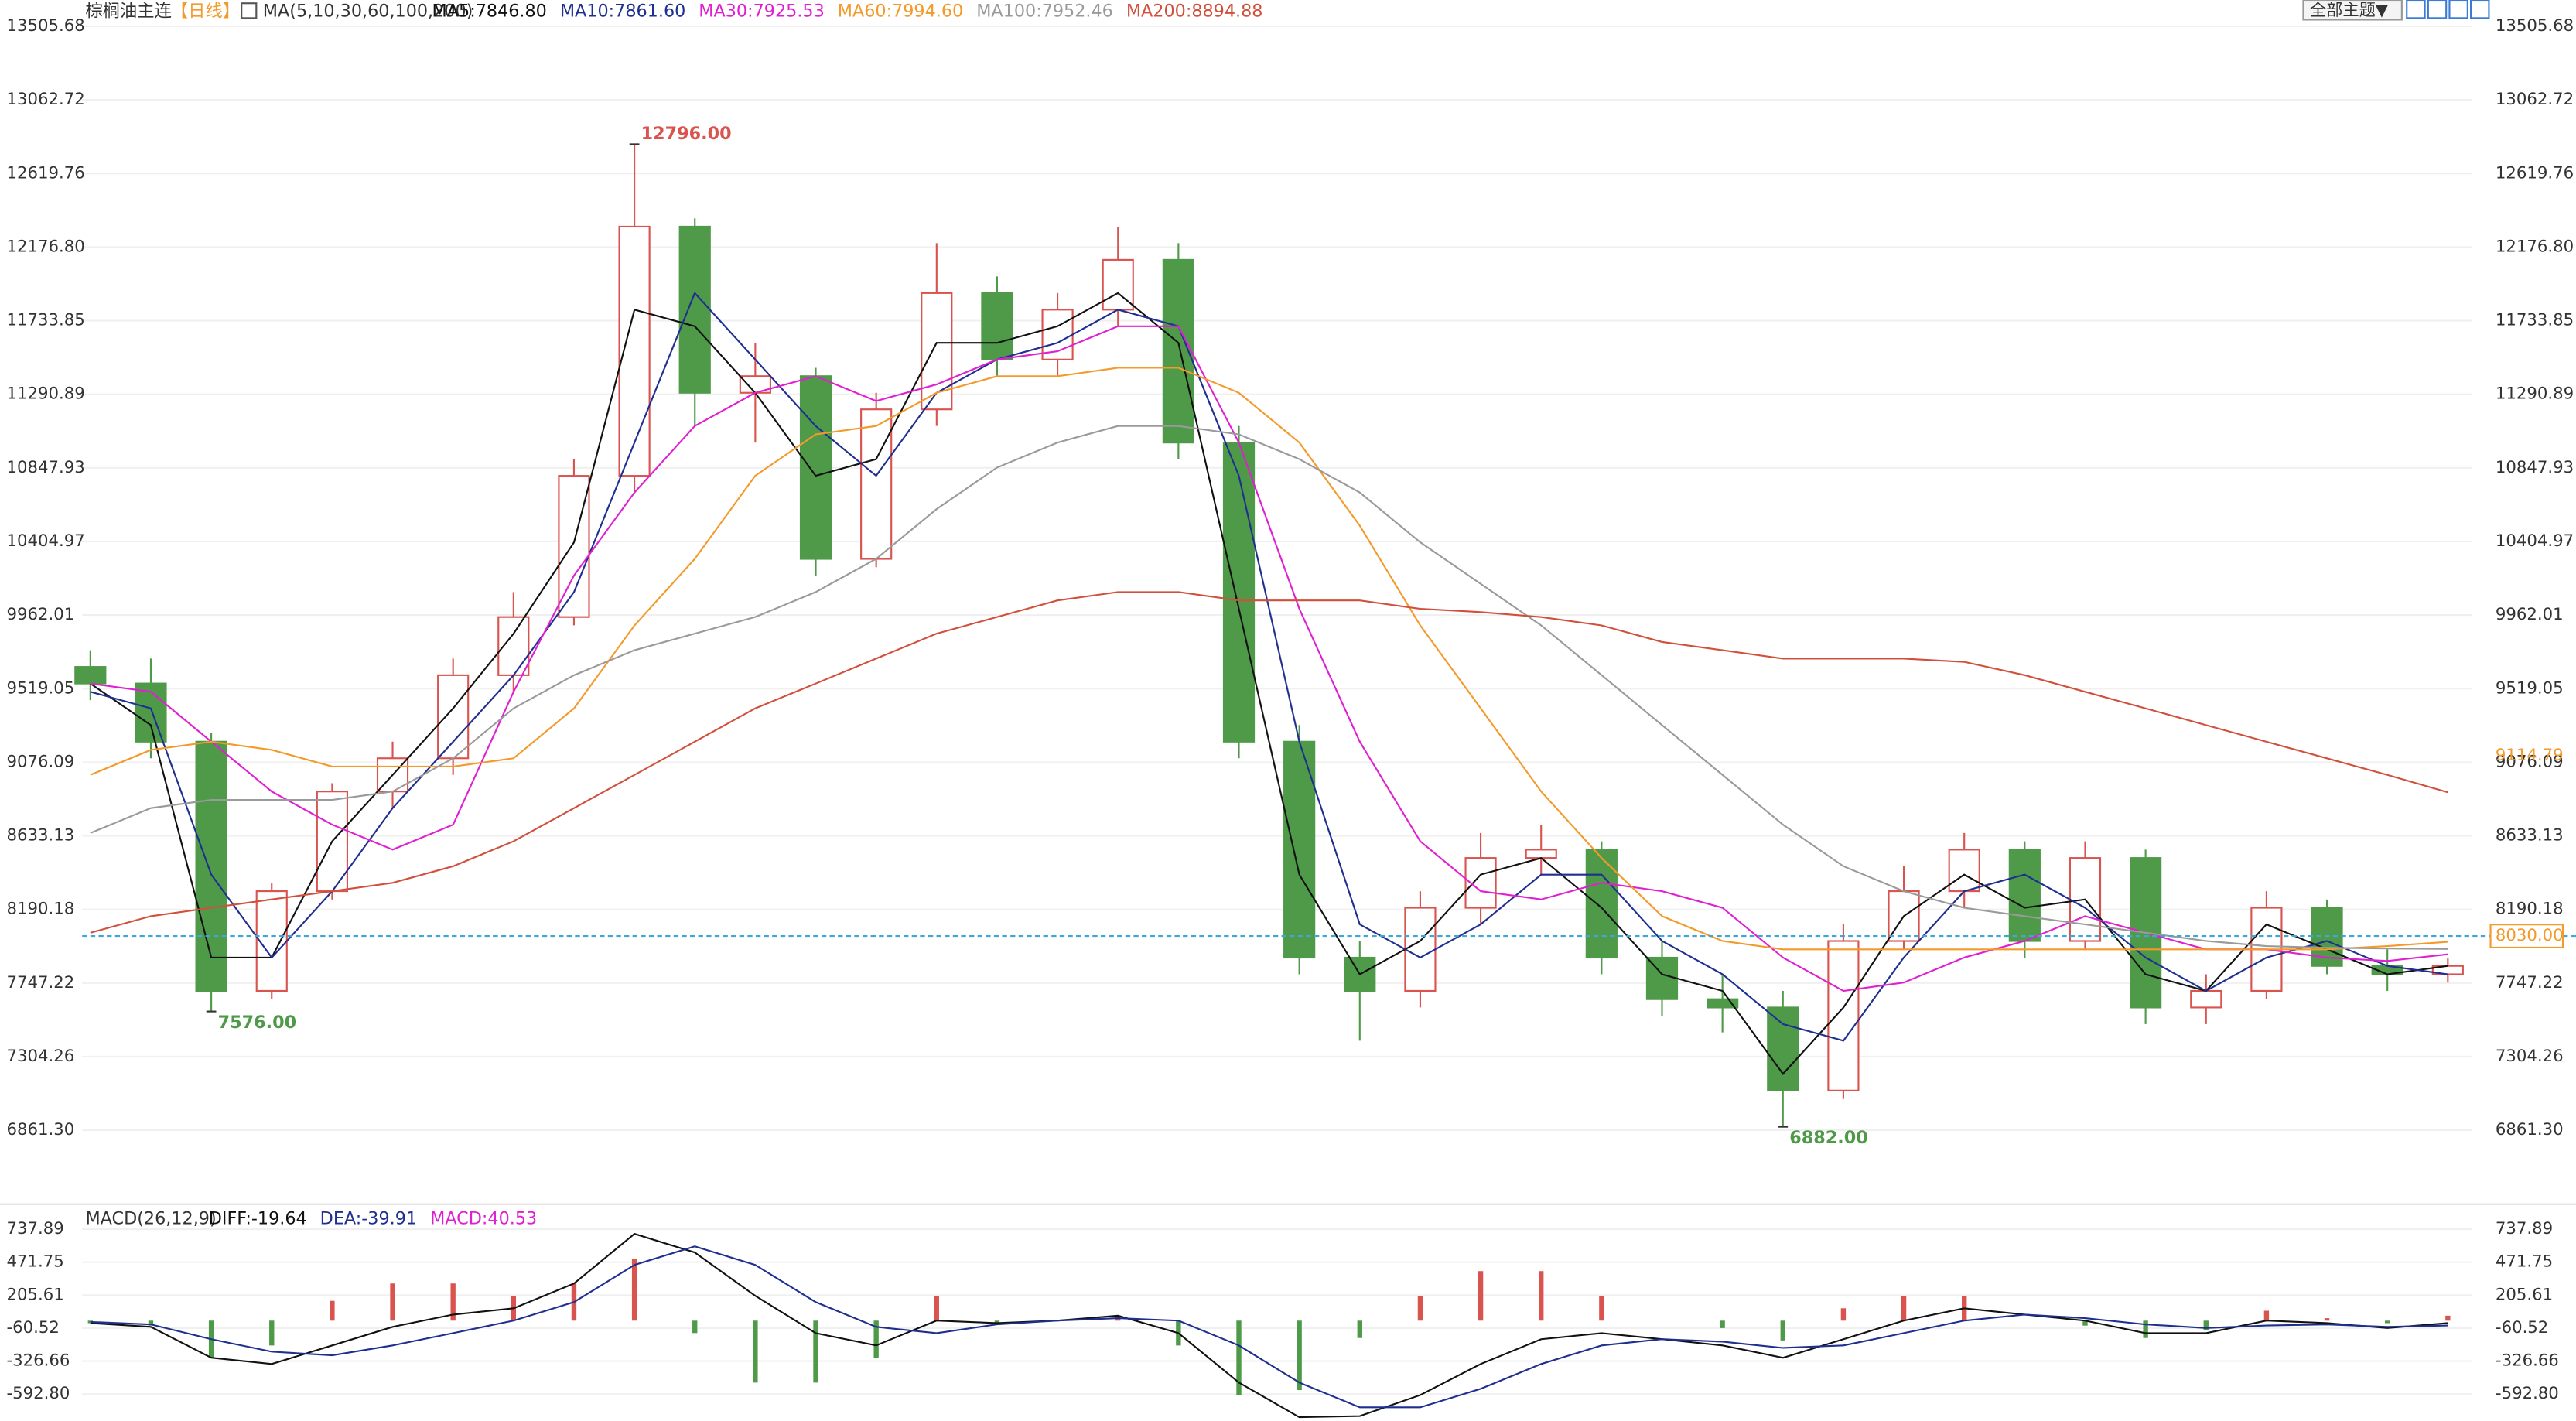 Image resolution: width=2576 pixels, height=1421 pixels. Describe the element at coordinates (41, 761) in the screenshot. I see `y-tick-label: 9076.09` at that location.